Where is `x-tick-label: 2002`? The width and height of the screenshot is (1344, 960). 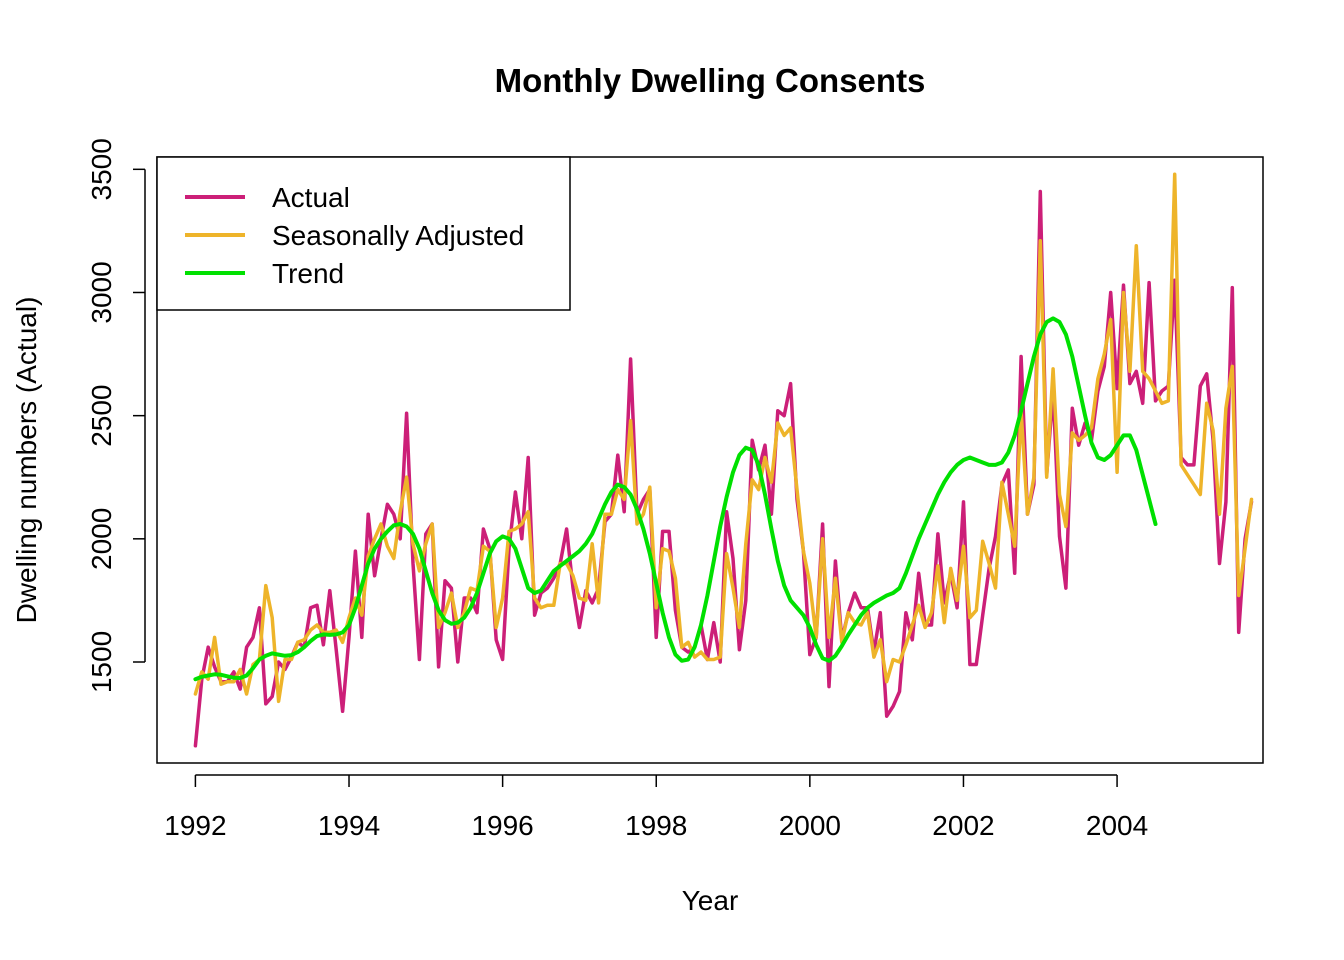
x-tick-label: 2002 is located at coordinates (963, 825).